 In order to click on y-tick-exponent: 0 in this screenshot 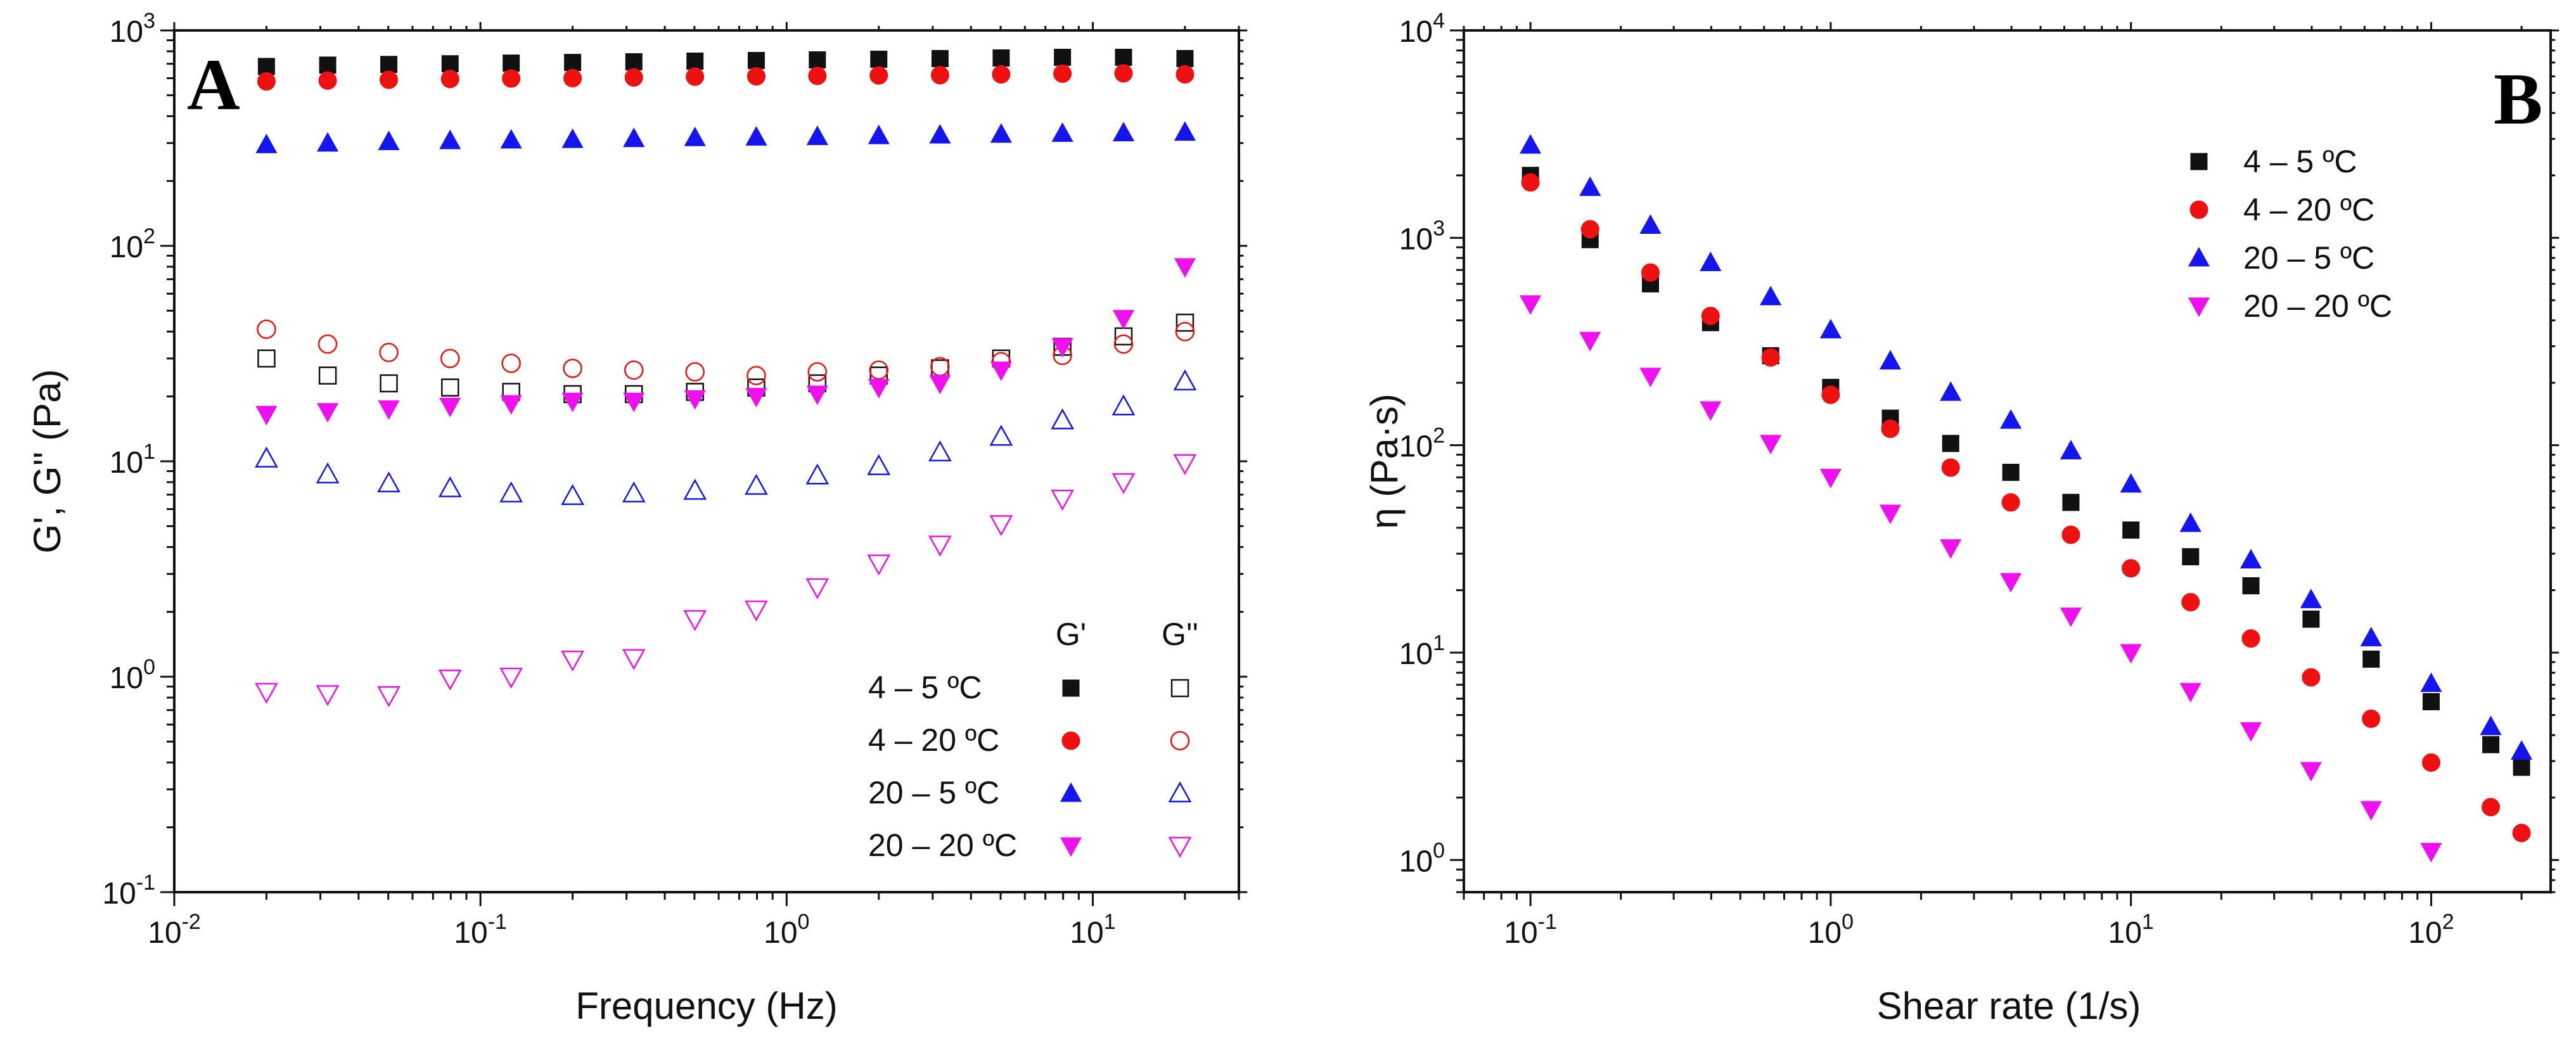, I will do `click(149, 667)`.